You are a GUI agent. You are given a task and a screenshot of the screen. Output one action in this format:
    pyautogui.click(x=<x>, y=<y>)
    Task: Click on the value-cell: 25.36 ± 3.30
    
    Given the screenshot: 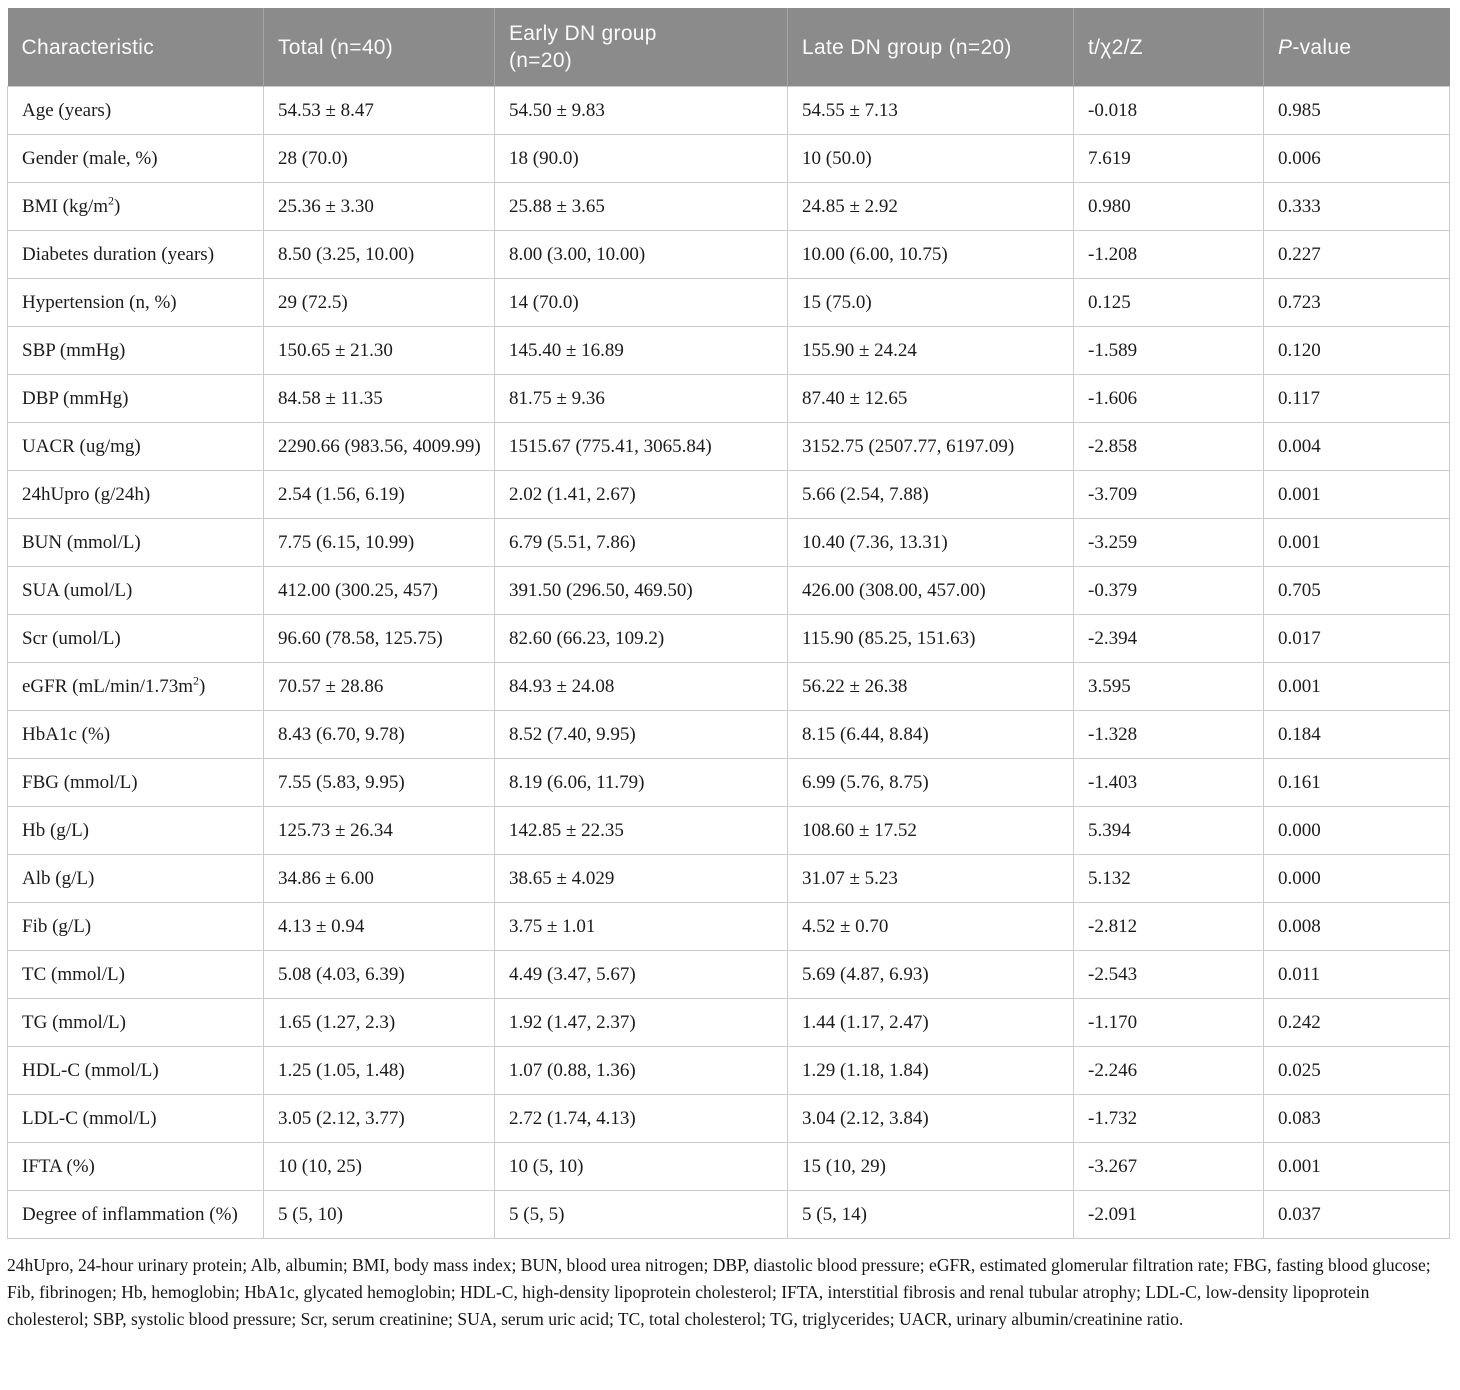 What is the action you would take?
    pyautogui.click(x=379, y=206)
    